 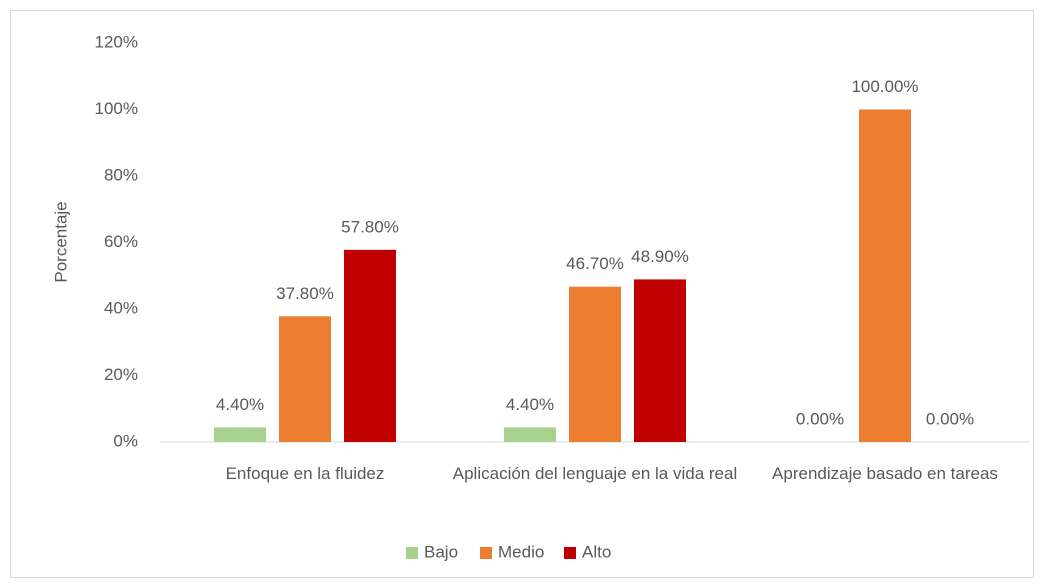 I want to click on y-tick-label: 100%, so click(x=116, y=108).